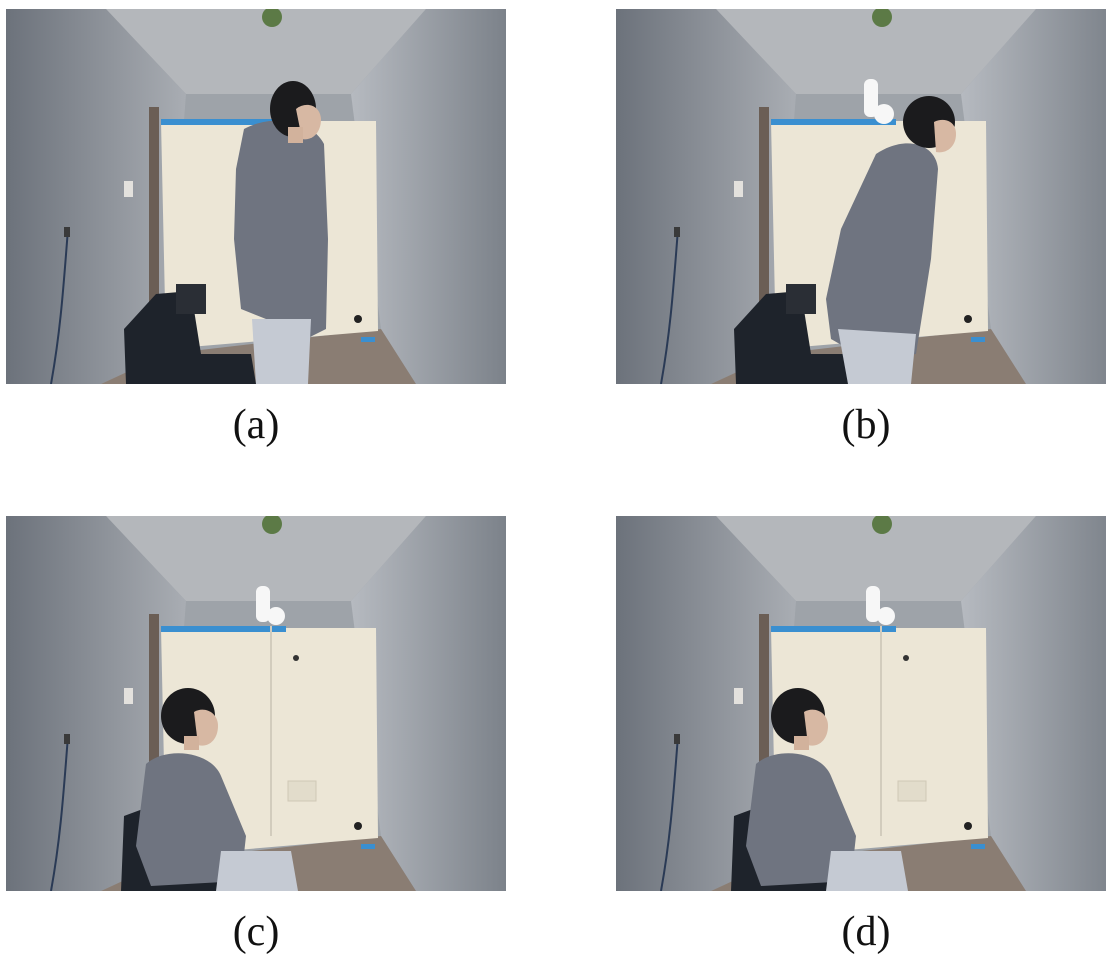 Image resolution: width=1106 pixels, height=955 pixels. What do you see at coordinates (866, 425) in the screenshot?
I see `caption-b: (b)` at bounding box center [866, 425].